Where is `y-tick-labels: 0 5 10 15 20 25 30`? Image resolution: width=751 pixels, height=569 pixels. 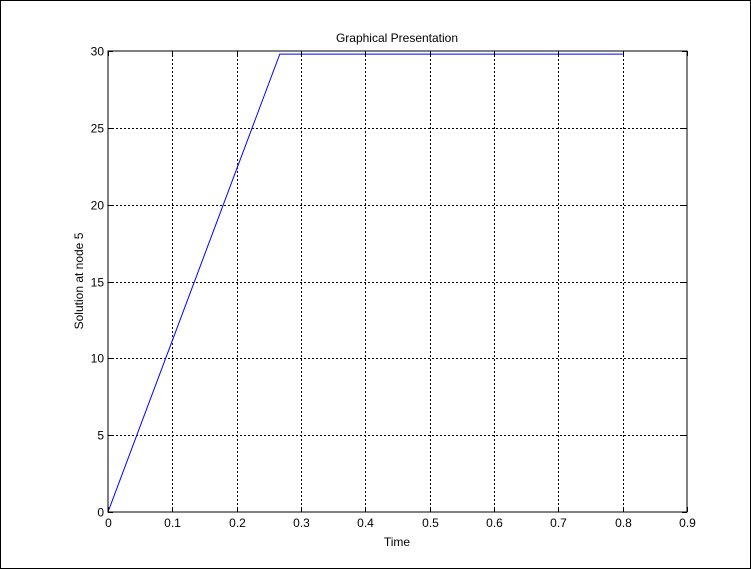
y-tick-labels: 0 5 10 15 20 25 30 is located at coordinates (98, 282).